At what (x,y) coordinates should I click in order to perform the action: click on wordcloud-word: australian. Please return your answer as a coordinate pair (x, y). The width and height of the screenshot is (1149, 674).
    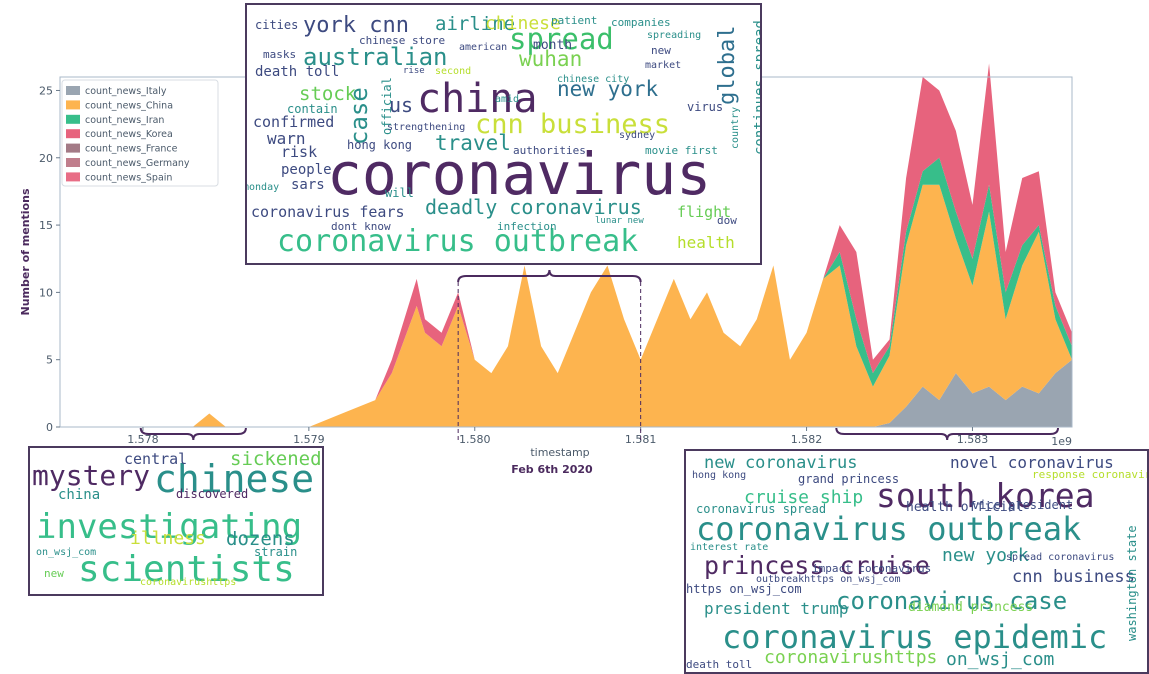
    Looking at the image, I should click on (375, 57).